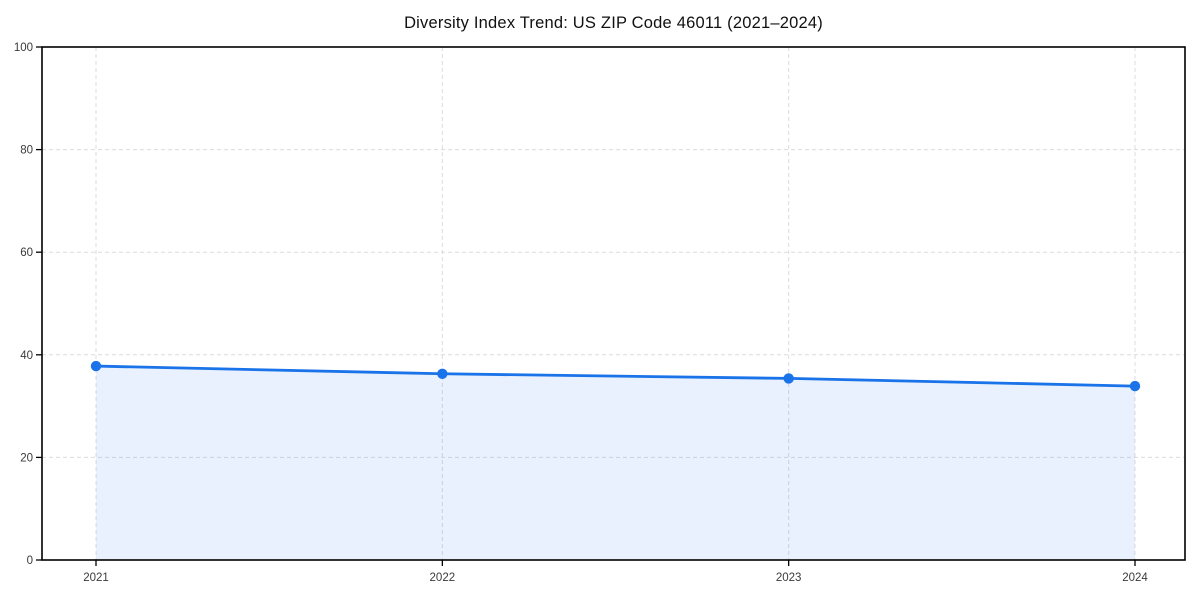 The image size is (1200, 600). I want to click on y-tick-label: 100, so click(23, 48).